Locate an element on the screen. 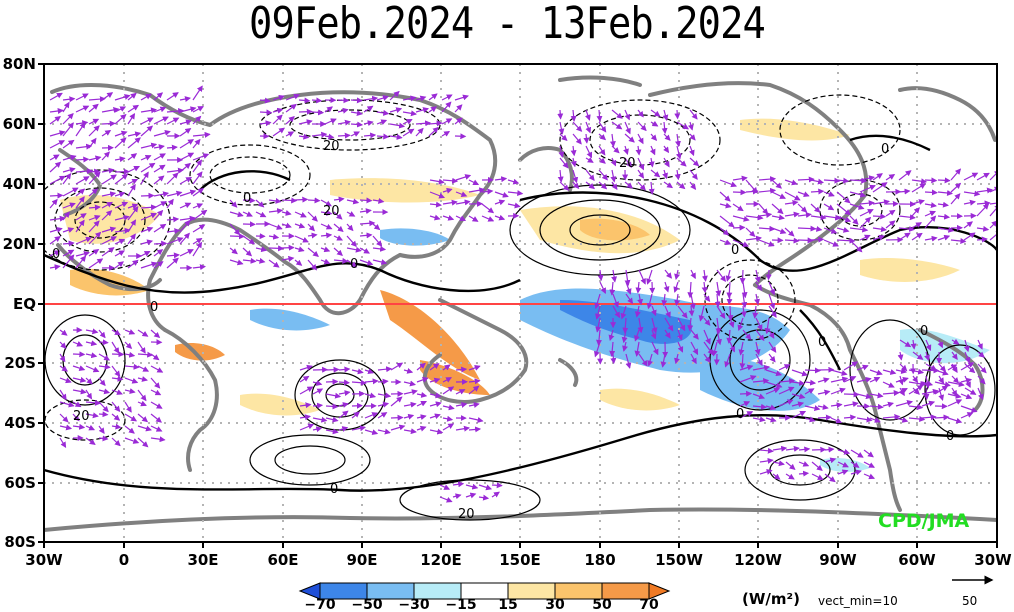  lat-label: EQ is located at coordinates (24, 304).